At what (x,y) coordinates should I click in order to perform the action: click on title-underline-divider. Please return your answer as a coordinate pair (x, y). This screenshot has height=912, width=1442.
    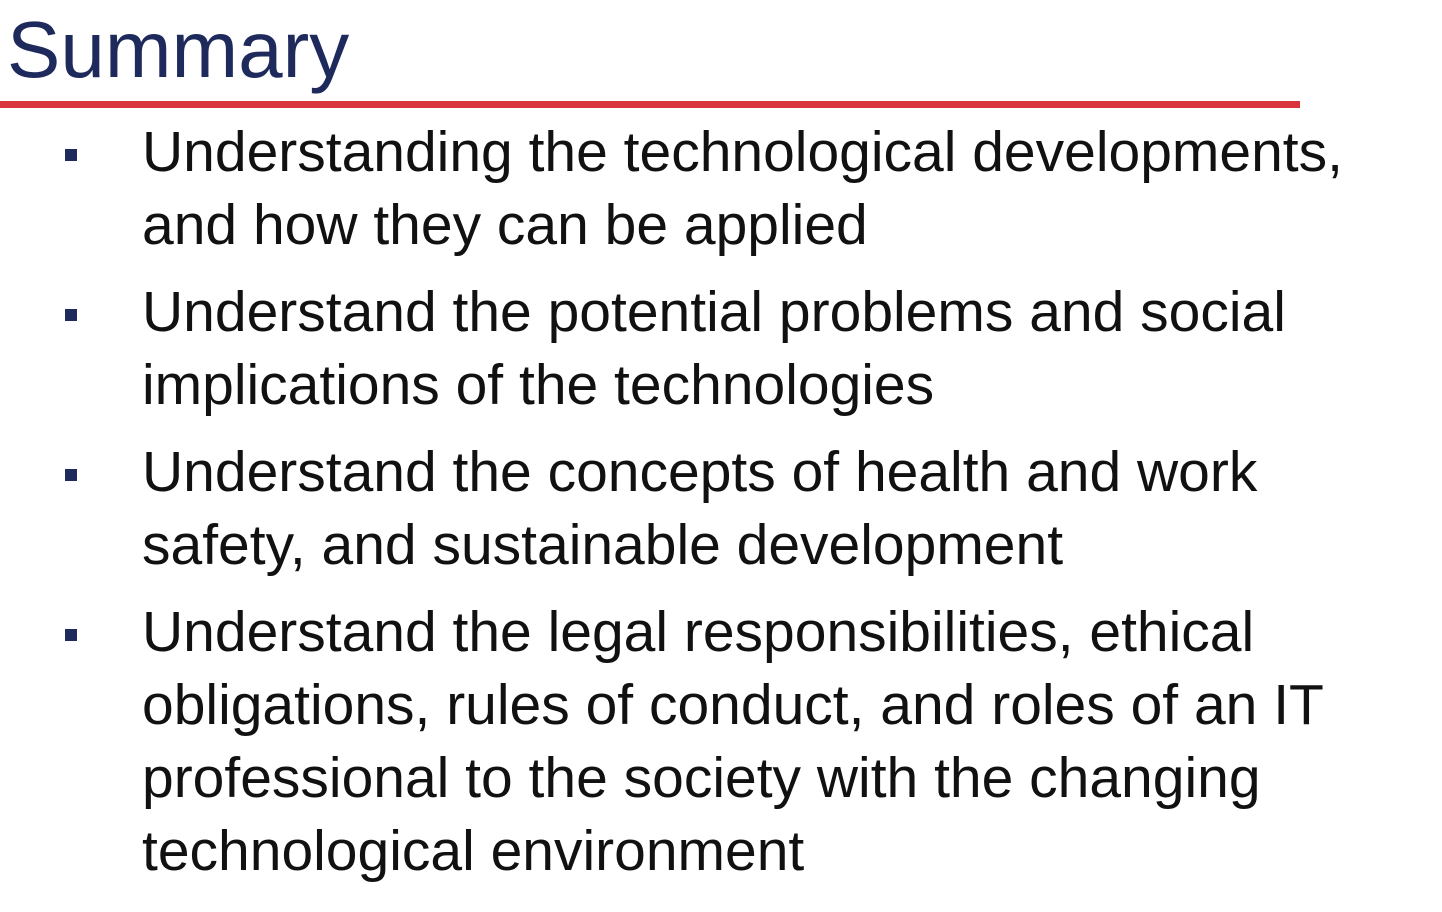
    Looking at the image, I should click on (650, 104).